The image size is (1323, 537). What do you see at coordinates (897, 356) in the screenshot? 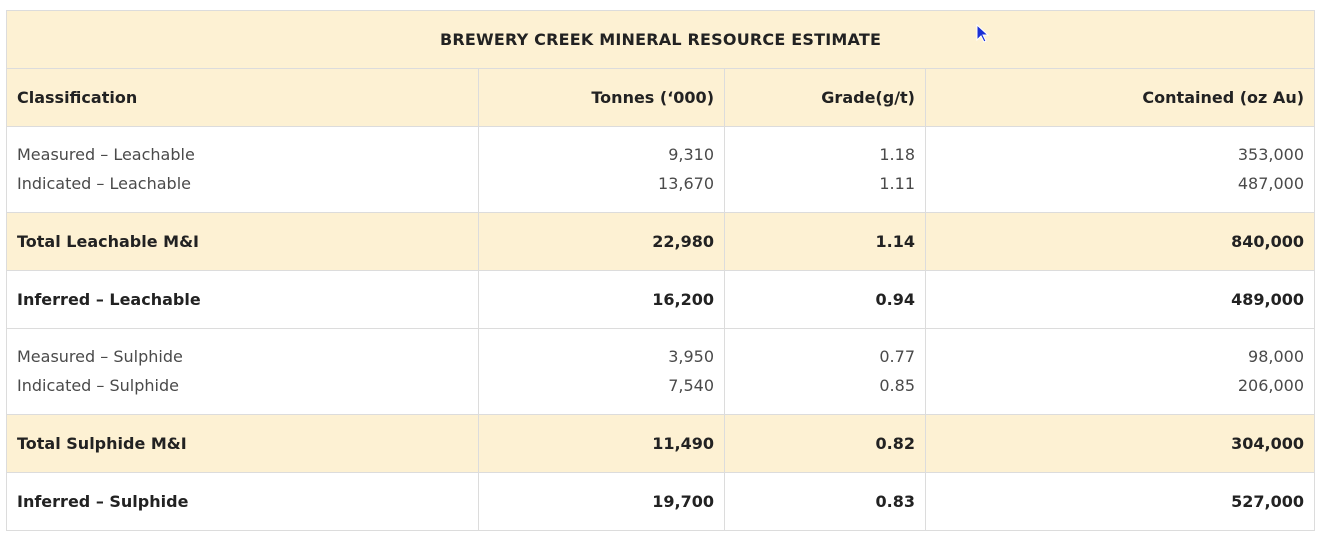
I see `grade-value: 0.77` at bounding box center [897, 356].